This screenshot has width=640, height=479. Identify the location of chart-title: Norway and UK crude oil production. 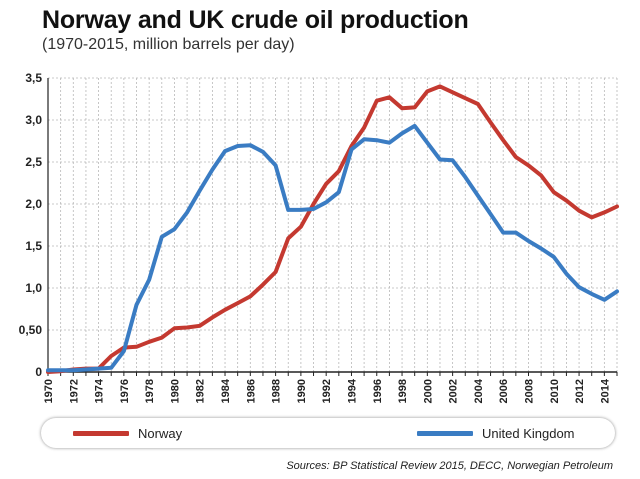
(255, 20).